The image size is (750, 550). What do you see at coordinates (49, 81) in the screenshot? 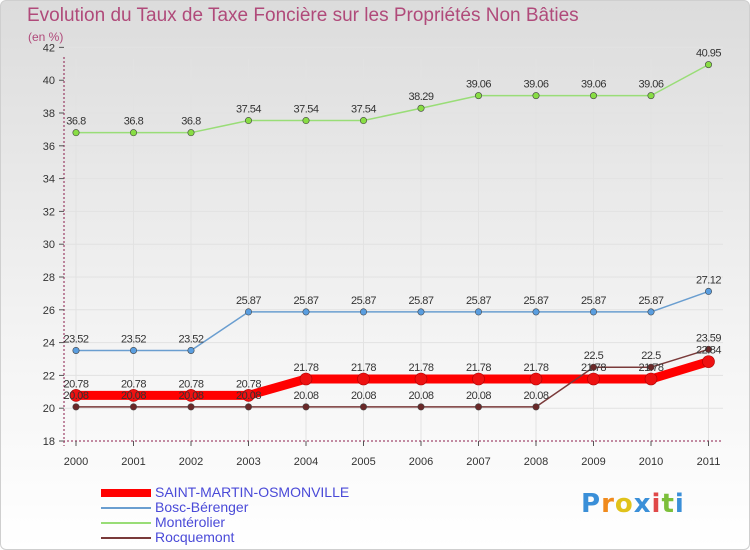
I see `y-tick-label: 40` at bounding box center [49, 81].